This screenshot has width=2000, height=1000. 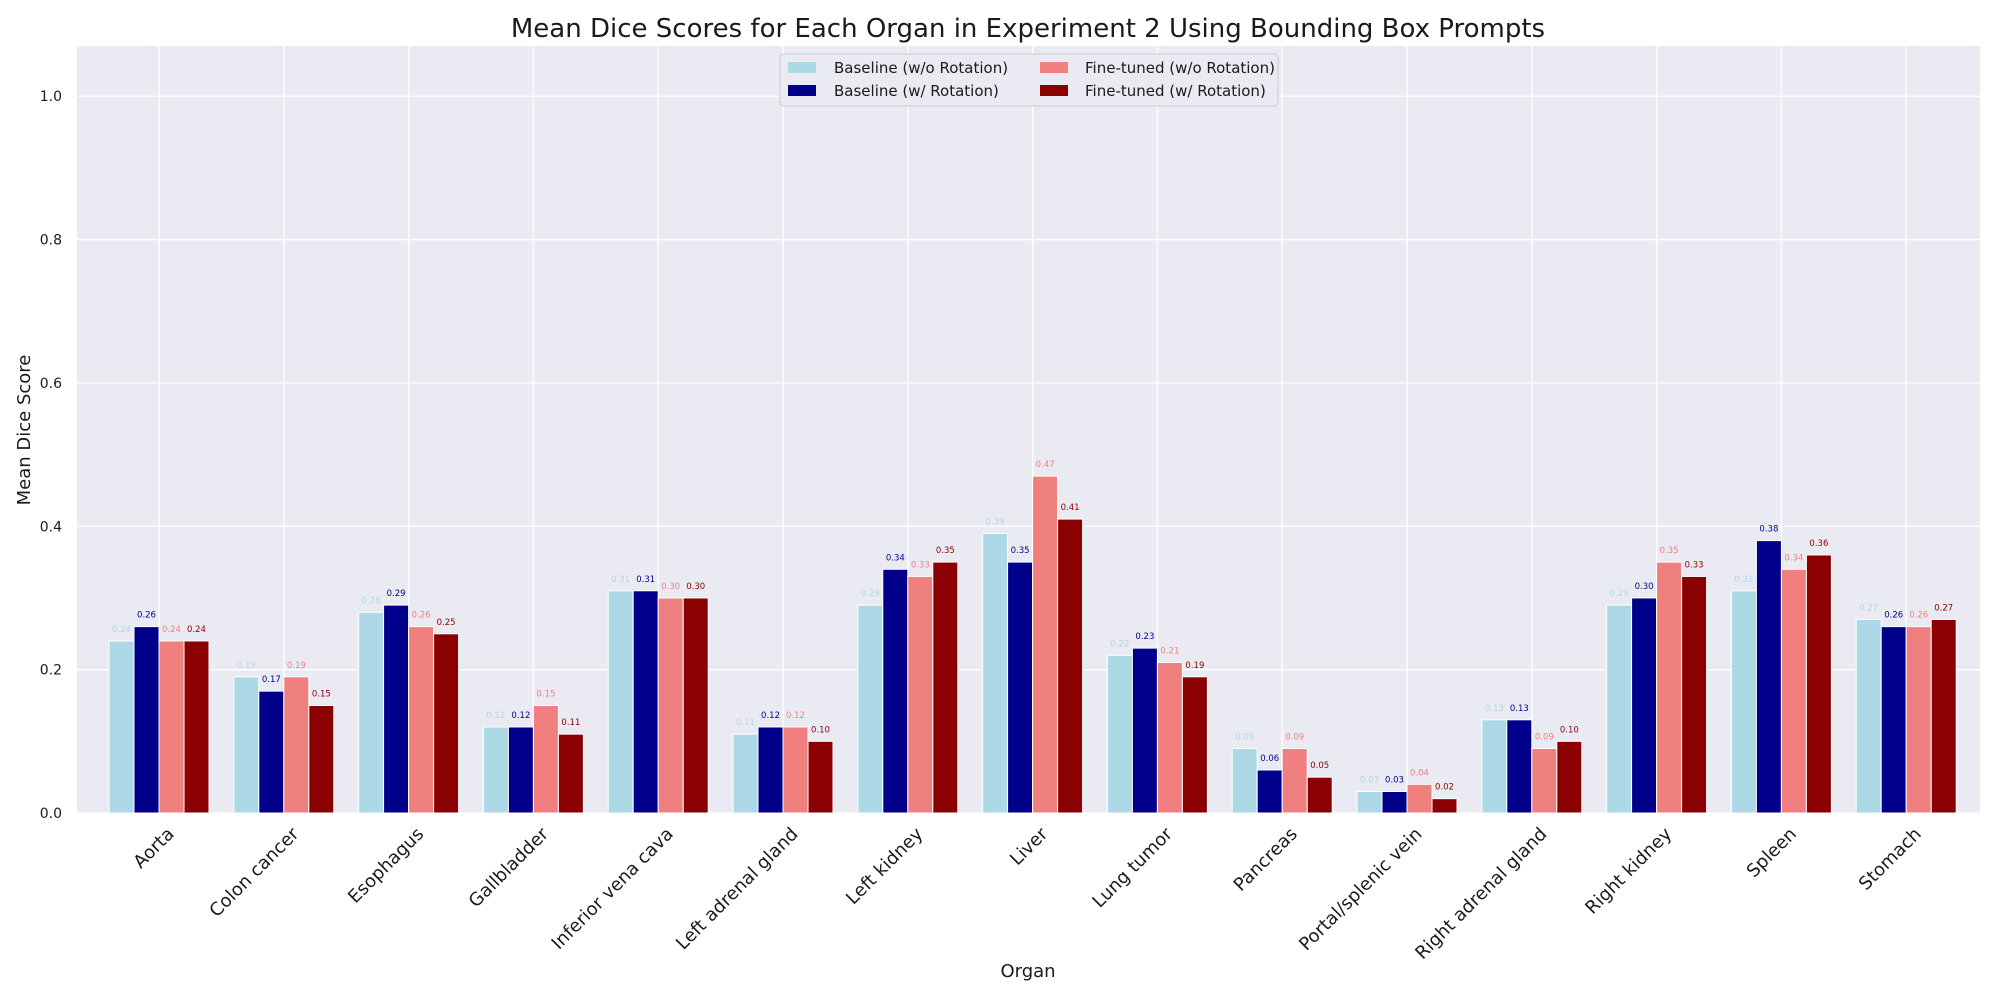 I want to click on x-tick-label: Gallbladder, so click(x=509, y=867).